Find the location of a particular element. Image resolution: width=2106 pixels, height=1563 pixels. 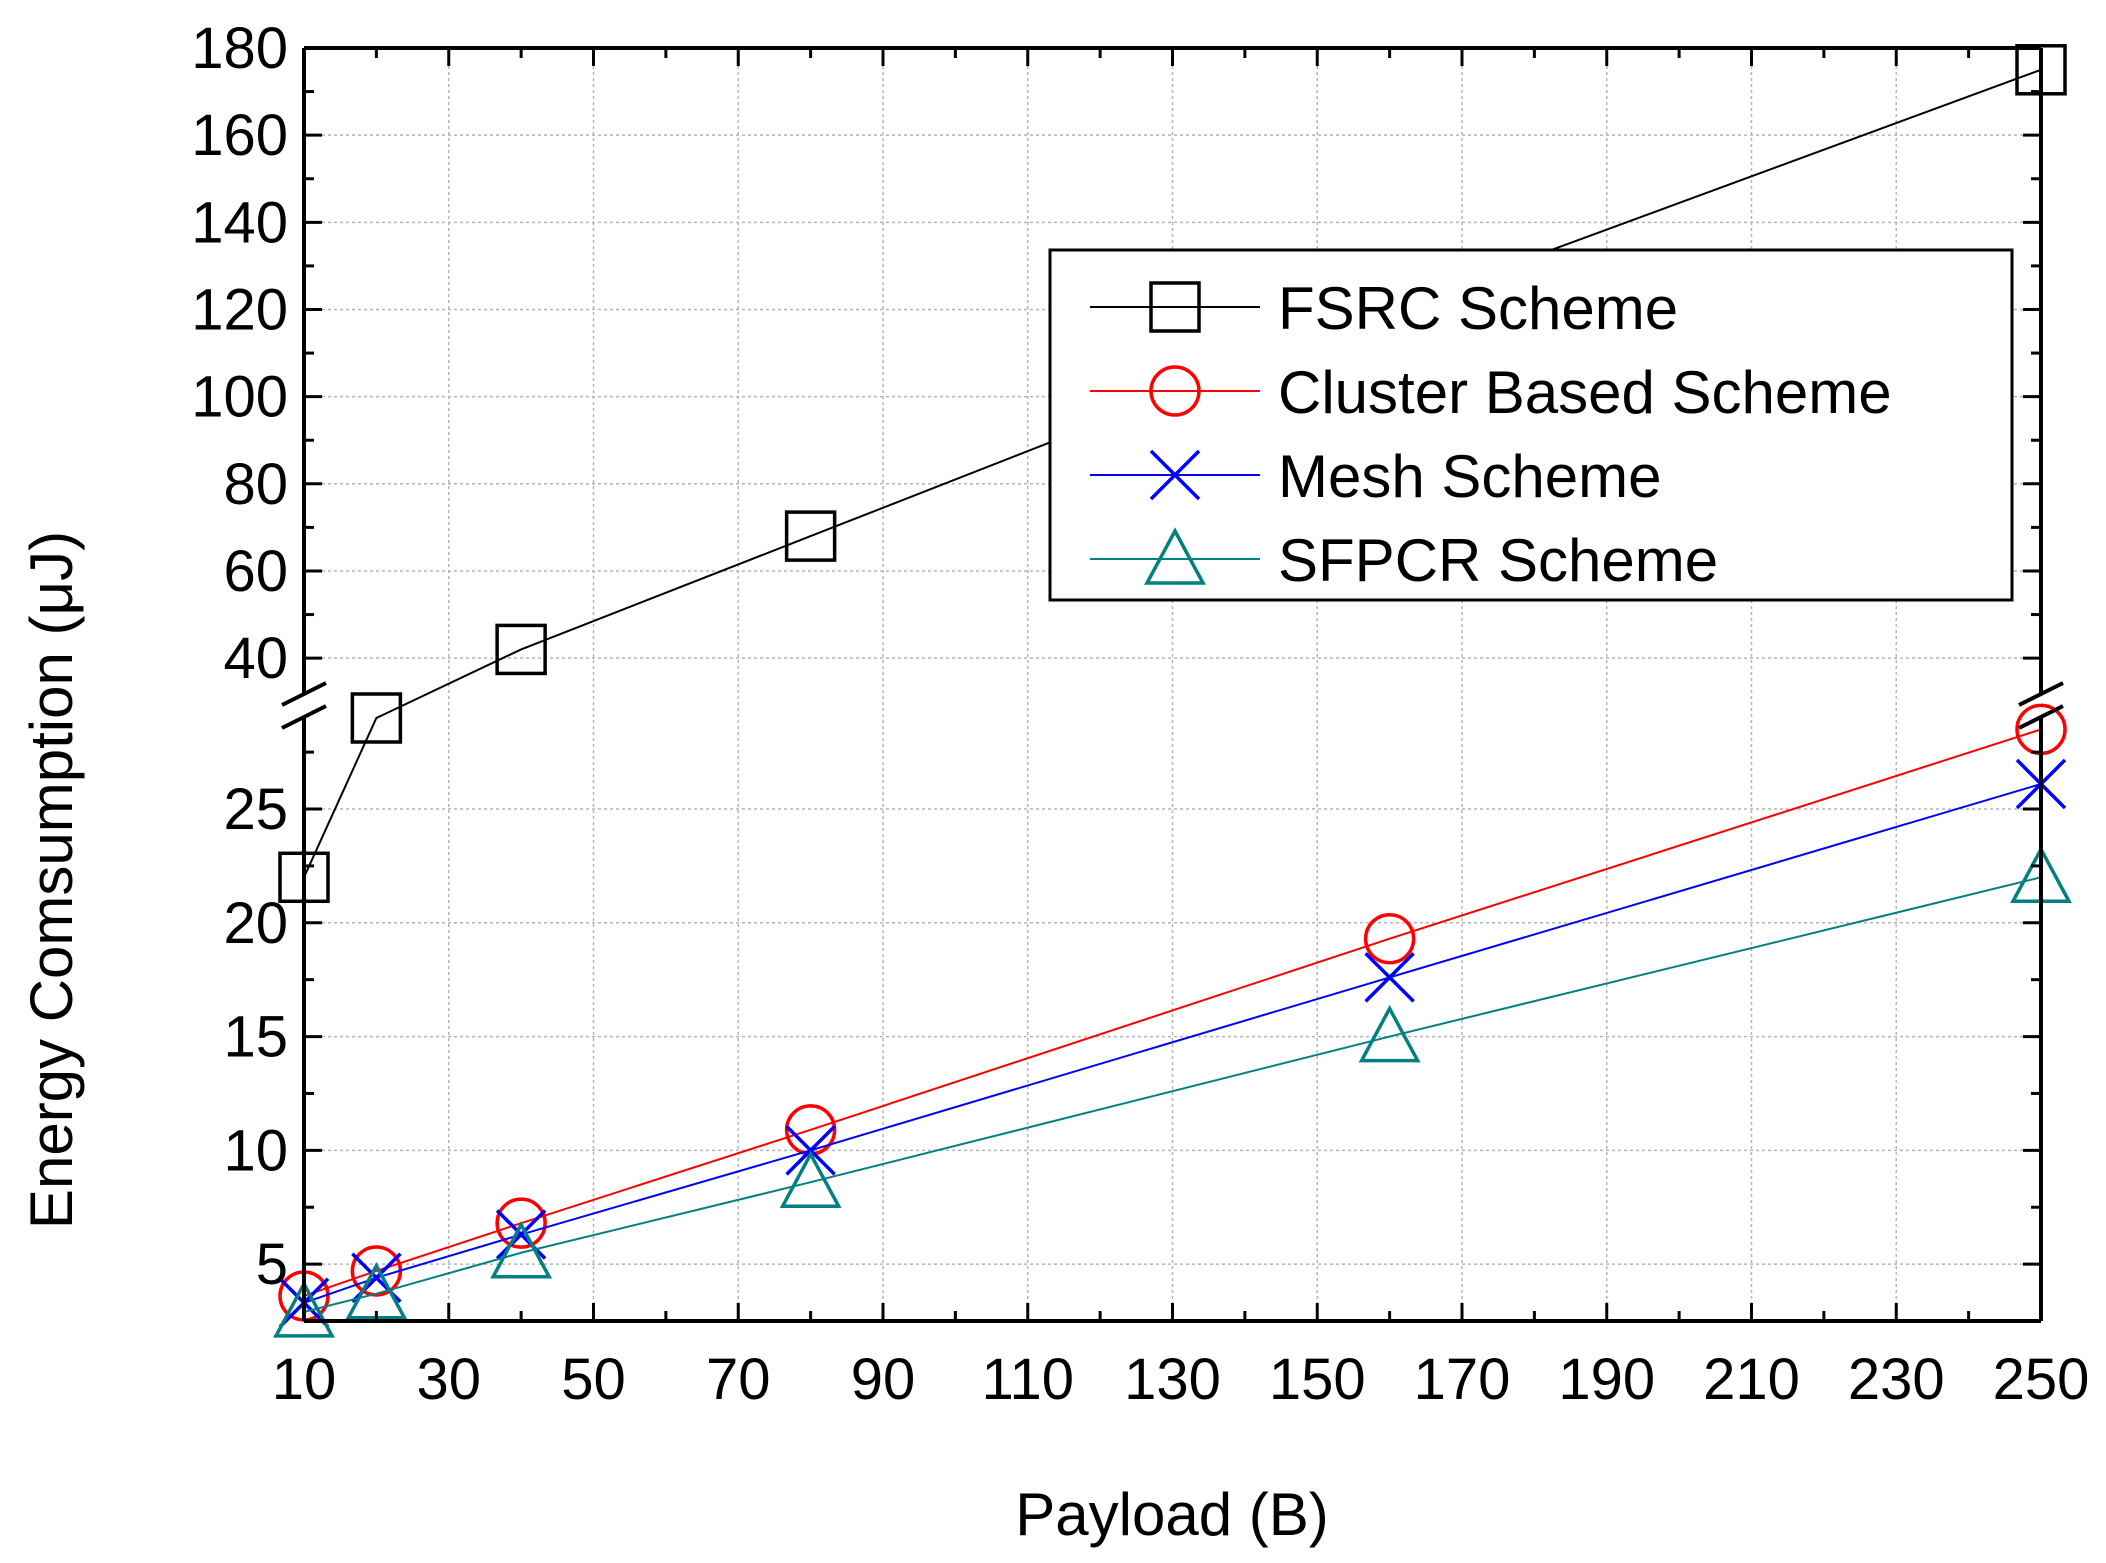

legend-label: FSRC Scheme is located at coordinates (1478, 308).